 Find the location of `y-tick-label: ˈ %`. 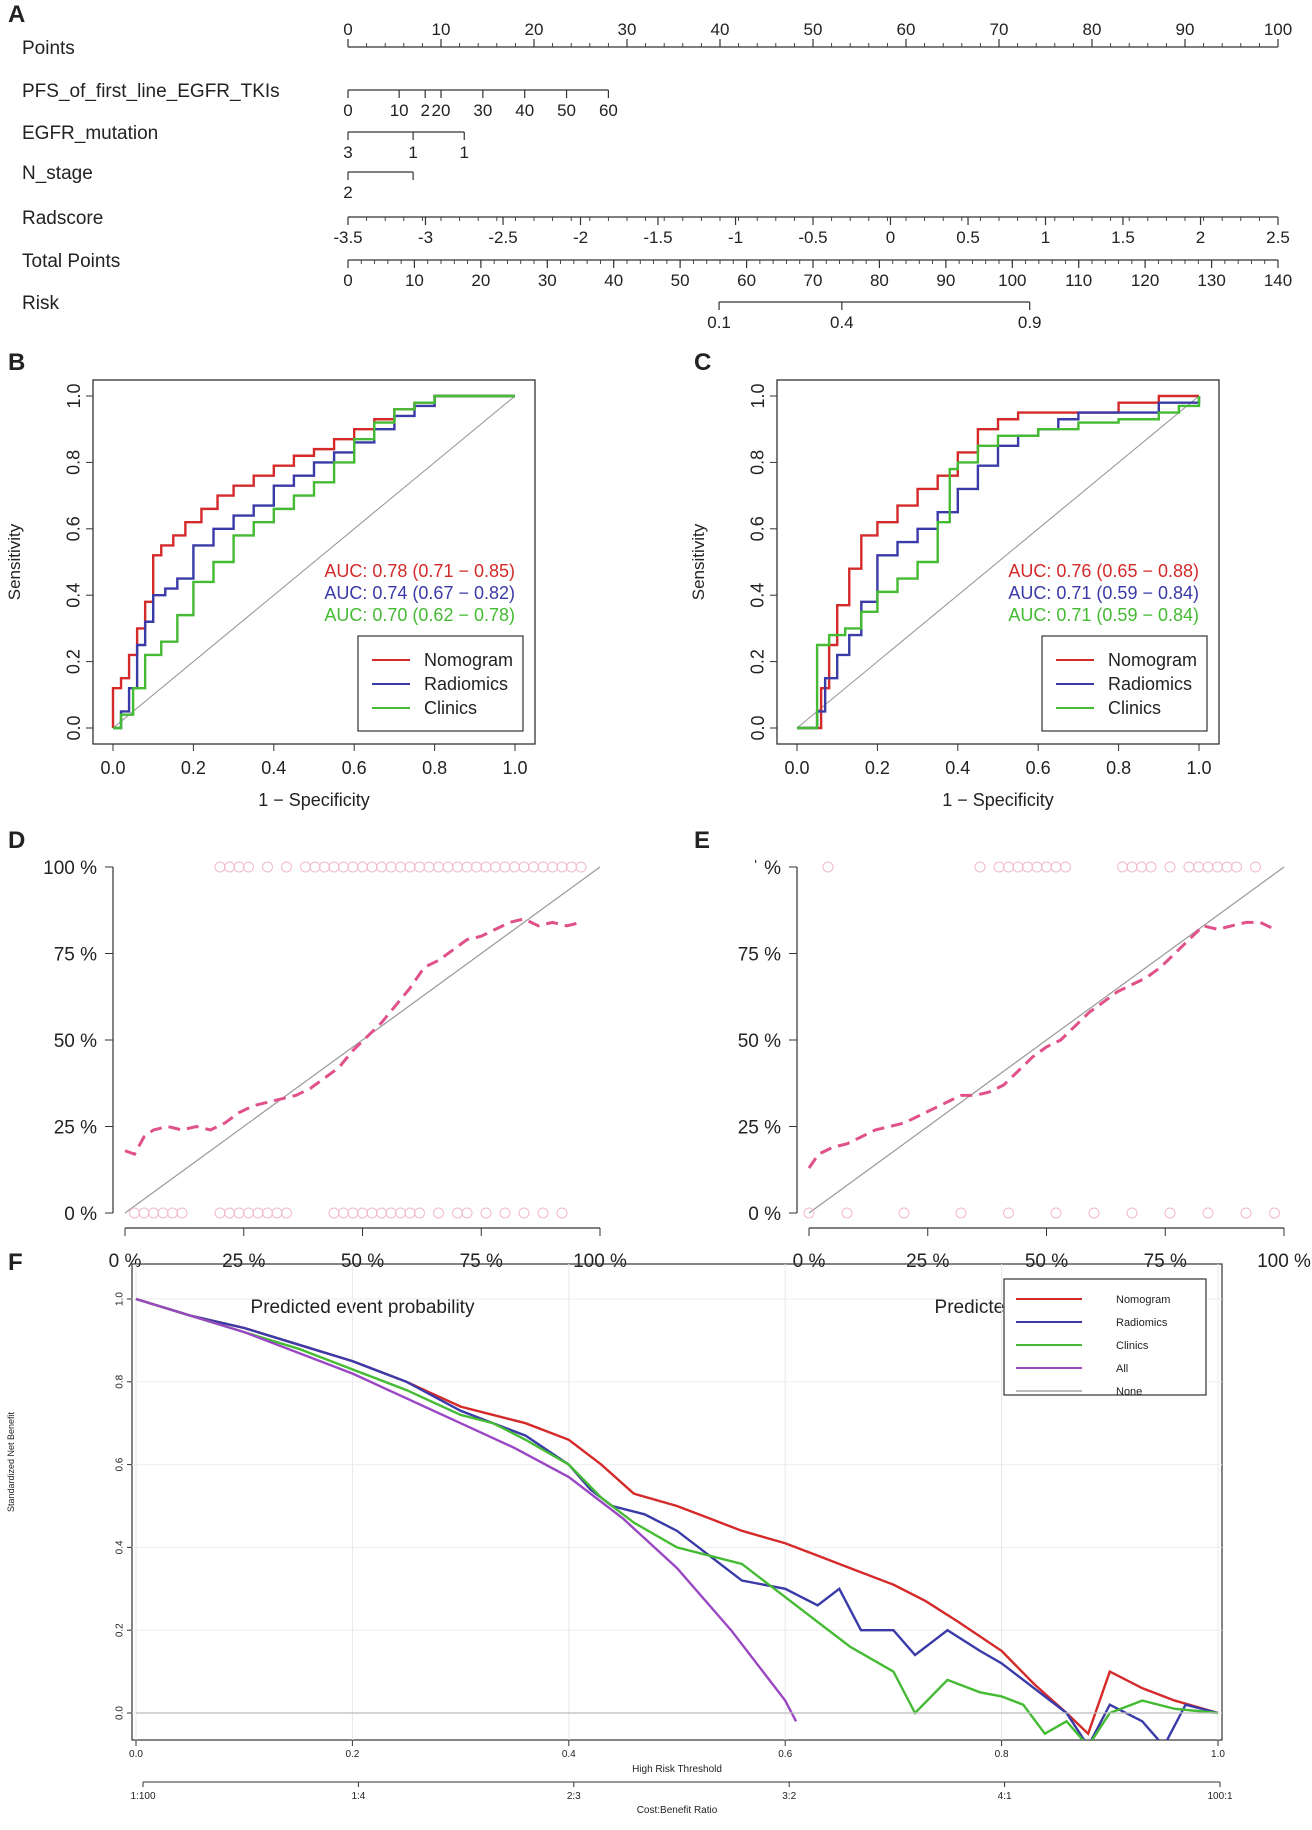

y-tick-label: ˈ % is located at coordinates (767, 868).